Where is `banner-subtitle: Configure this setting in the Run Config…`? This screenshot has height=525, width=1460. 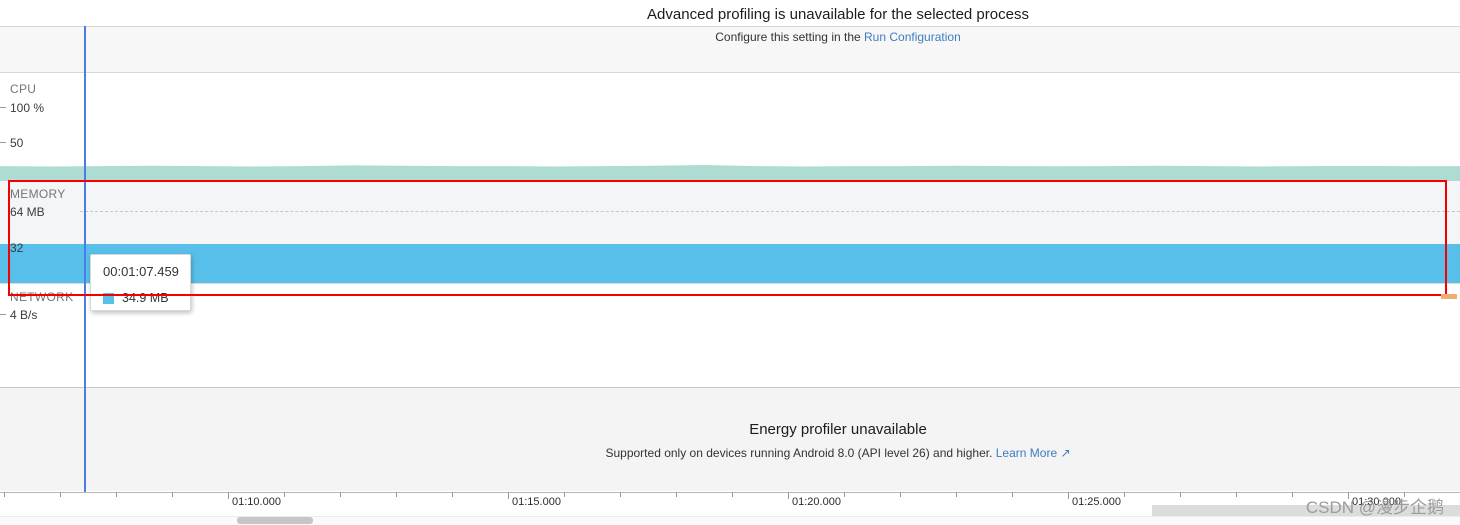
banner-subtitle: Configure this setting in the Run Config… is located at coordinates (838, 37).